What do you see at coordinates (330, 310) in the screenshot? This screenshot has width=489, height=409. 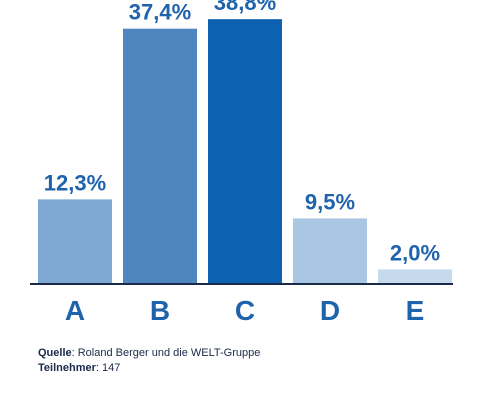 I see `category-label-D: D` at bounding box center [330, 310].